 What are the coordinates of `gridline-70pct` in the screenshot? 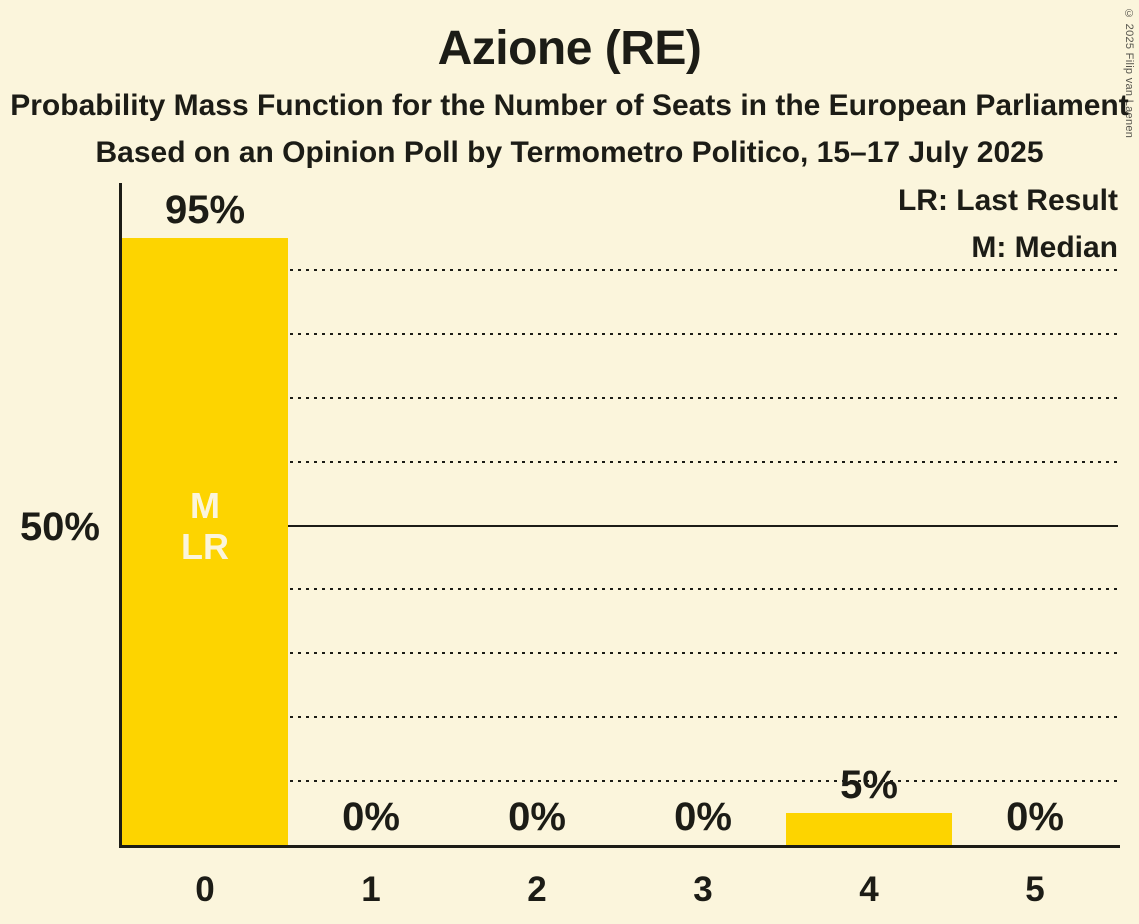 It's located at (620, 397).